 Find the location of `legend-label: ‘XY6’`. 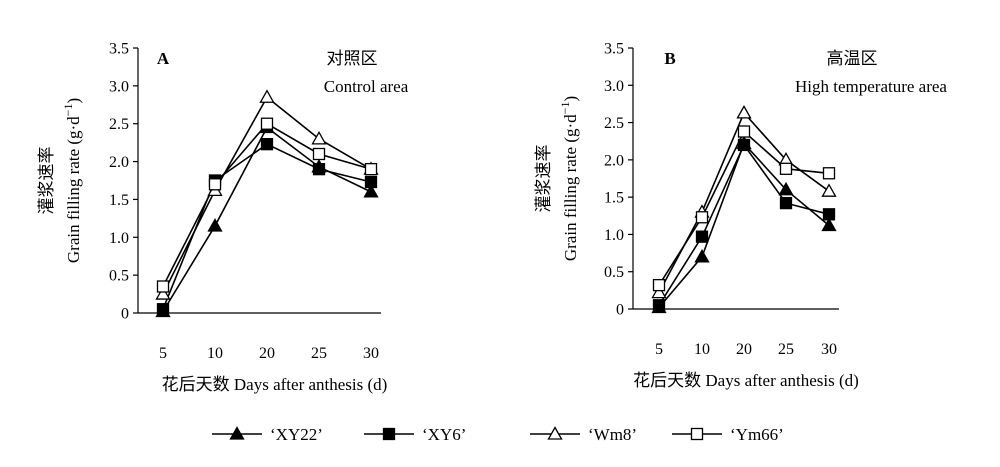

legend-label: ‘XY6’ is located at coordinates (444, 434).